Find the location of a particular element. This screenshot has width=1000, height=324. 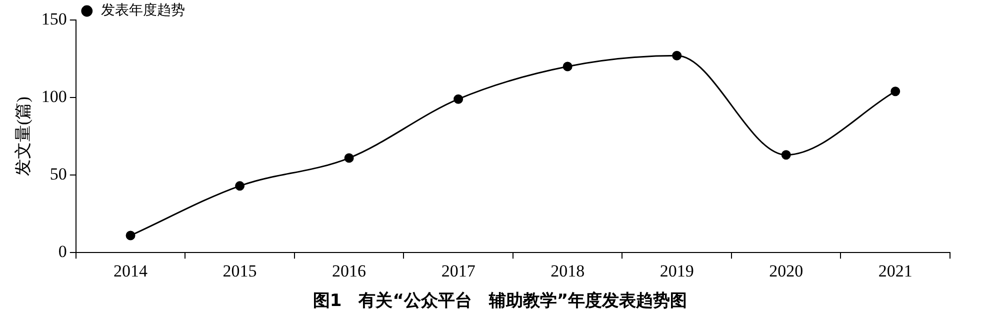

y-tick-label: 0 is located at coordinates (62, 252).